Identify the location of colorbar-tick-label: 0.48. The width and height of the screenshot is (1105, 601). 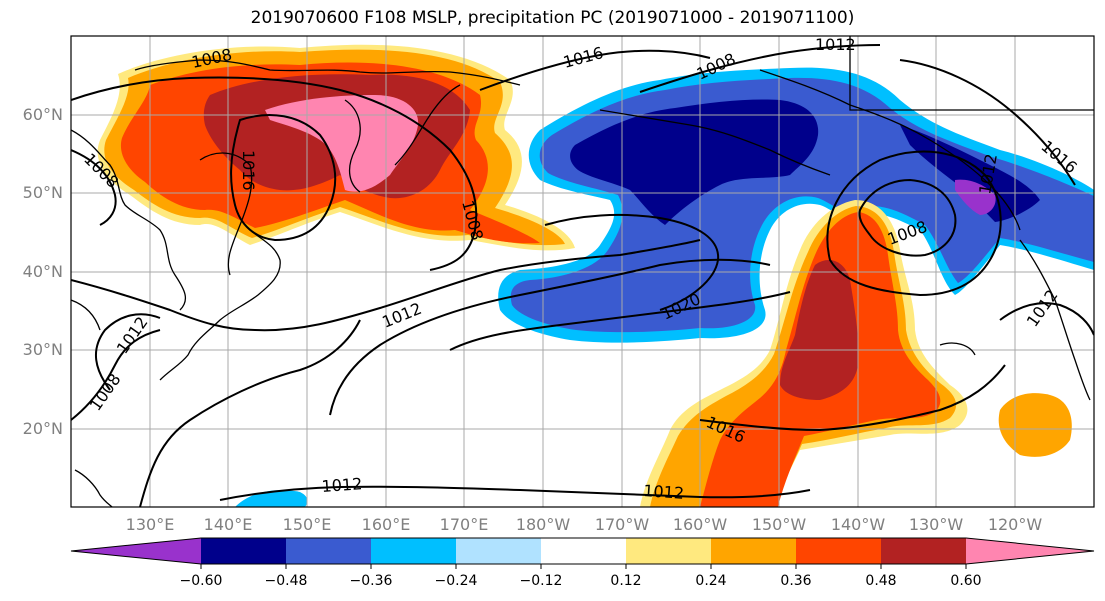
(881, 581).